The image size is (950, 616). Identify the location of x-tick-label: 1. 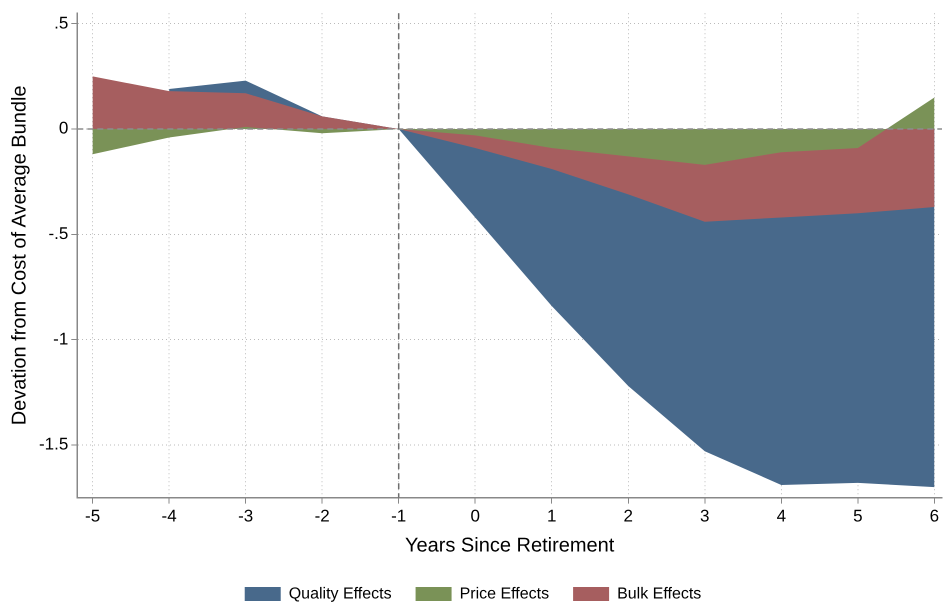
(551, 516).